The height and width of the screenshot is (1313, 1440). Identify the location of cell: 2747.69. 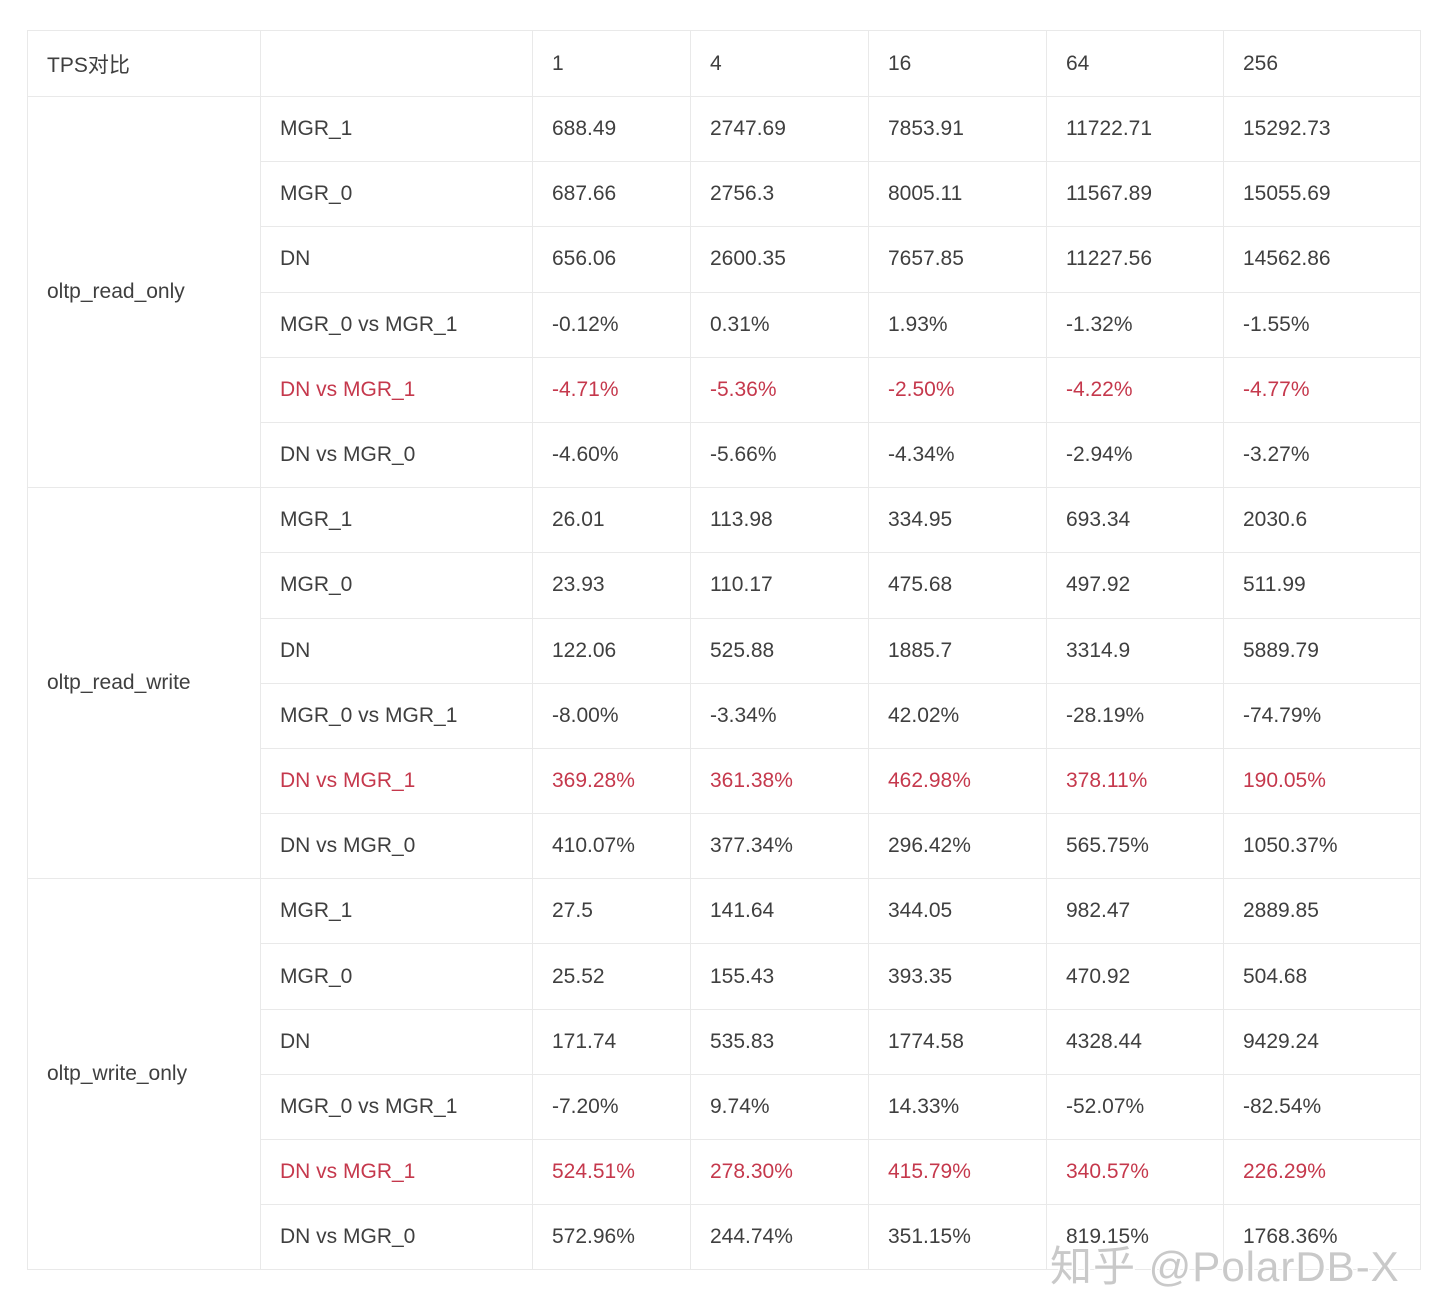
(779, 129).